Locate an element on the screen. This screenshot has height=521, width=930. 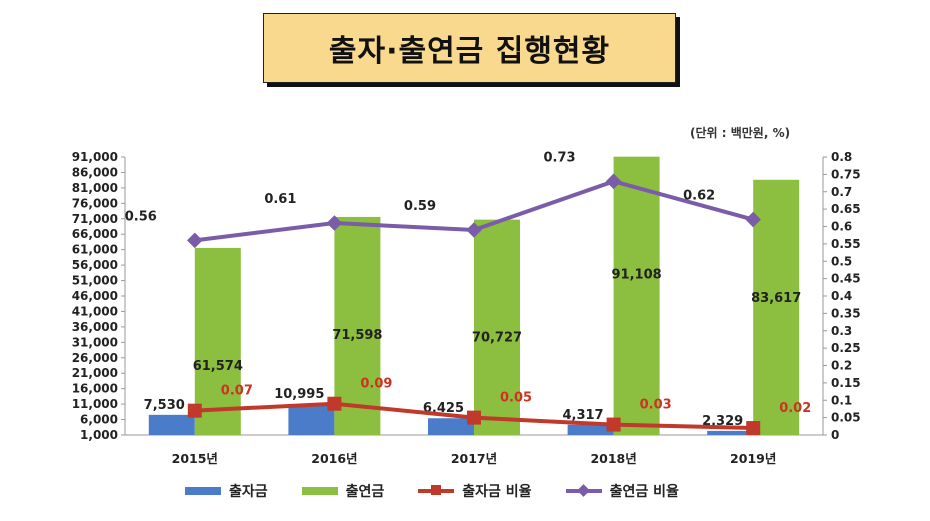
data-label-contribution: 61,574 is located at coordinates (218, 366).